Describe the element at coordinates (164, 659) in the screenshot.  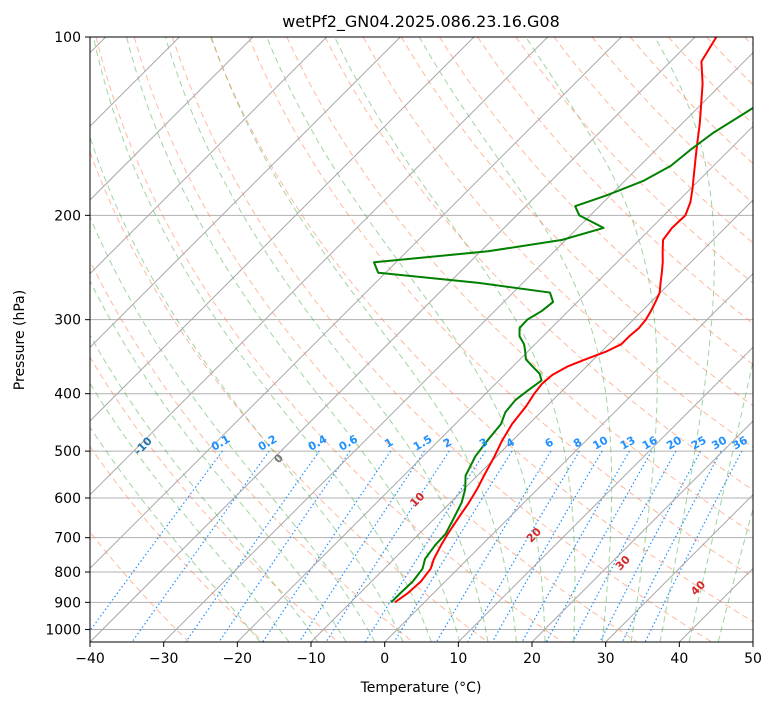
I see `x-tick-label: −30` at that location.